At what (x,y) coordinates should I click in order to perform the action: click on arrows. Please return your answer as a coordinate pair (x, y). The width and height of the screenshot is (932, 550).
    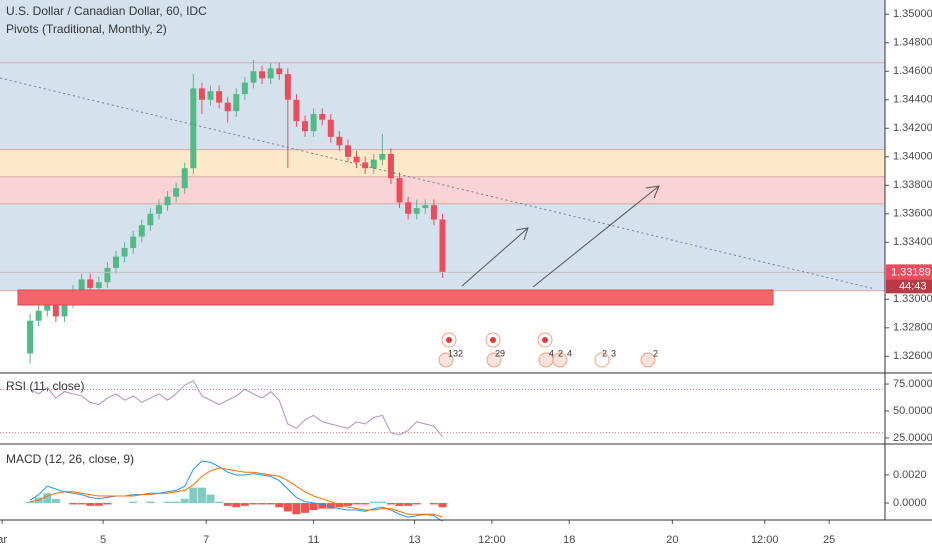
    Looking at the image, I should click on (560, 236).